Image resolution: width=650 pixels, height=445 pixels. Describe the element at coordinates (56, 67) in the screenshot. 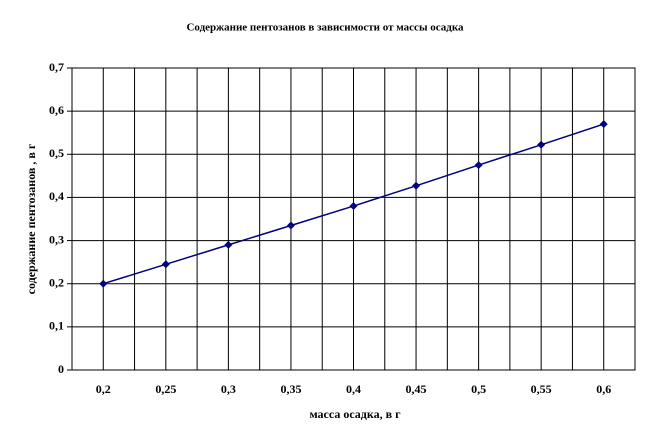

I see `y-tick-label: 0,7` at that location.